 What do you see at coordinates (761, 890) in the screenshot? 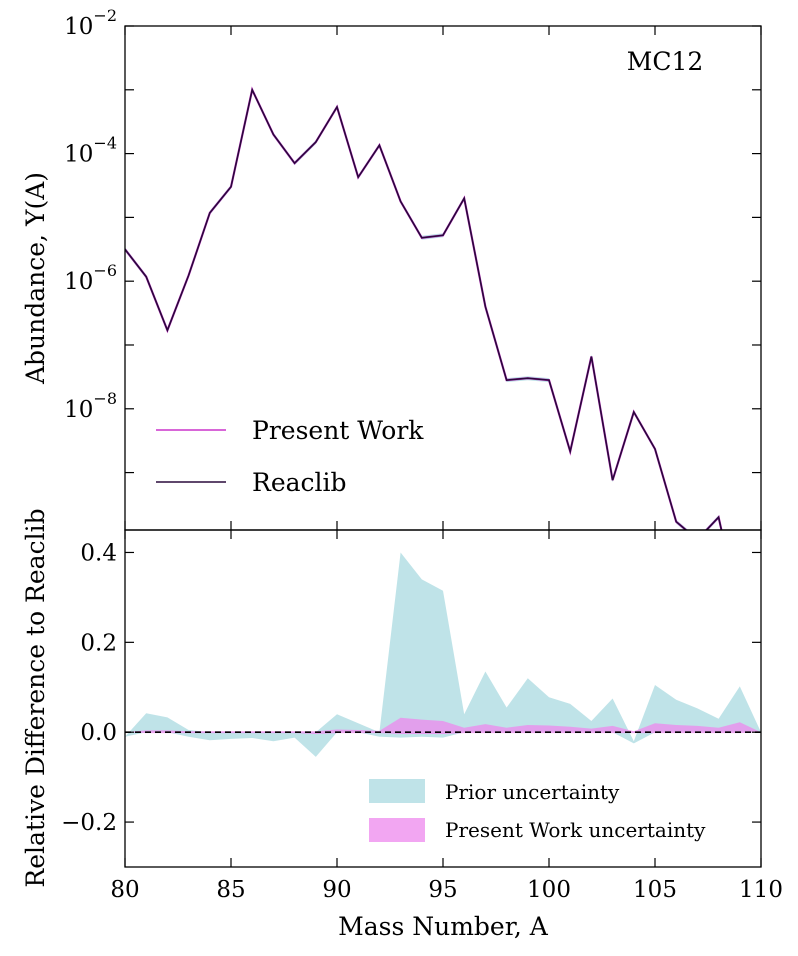
I see `x-tick-label: 110` at bounding box center [761, 890].